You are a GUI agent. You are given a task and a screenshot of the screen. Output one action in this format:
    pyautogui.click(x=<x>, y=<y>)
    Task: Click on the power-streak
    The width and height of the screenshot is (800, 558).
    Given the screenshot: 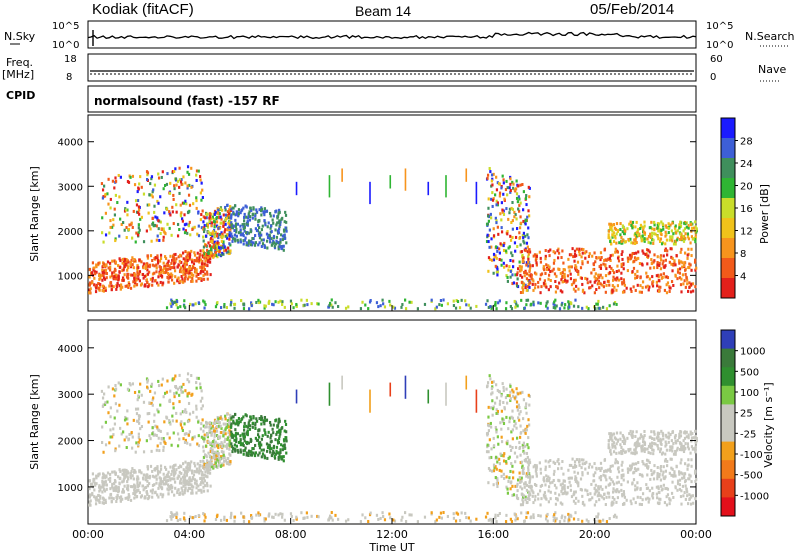 What is the action you would take?
    pyautogui.click(x=342, y=174)
    